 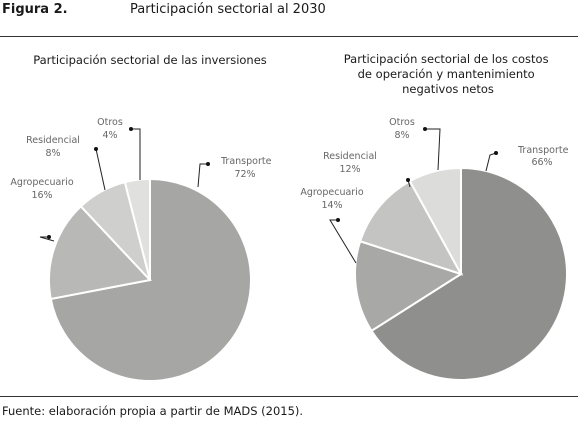 What do you see at coordinates (41, 195) in the screenshot?
I see `slice-value-agropecuario: 16%` at bounding box center [41, 195].